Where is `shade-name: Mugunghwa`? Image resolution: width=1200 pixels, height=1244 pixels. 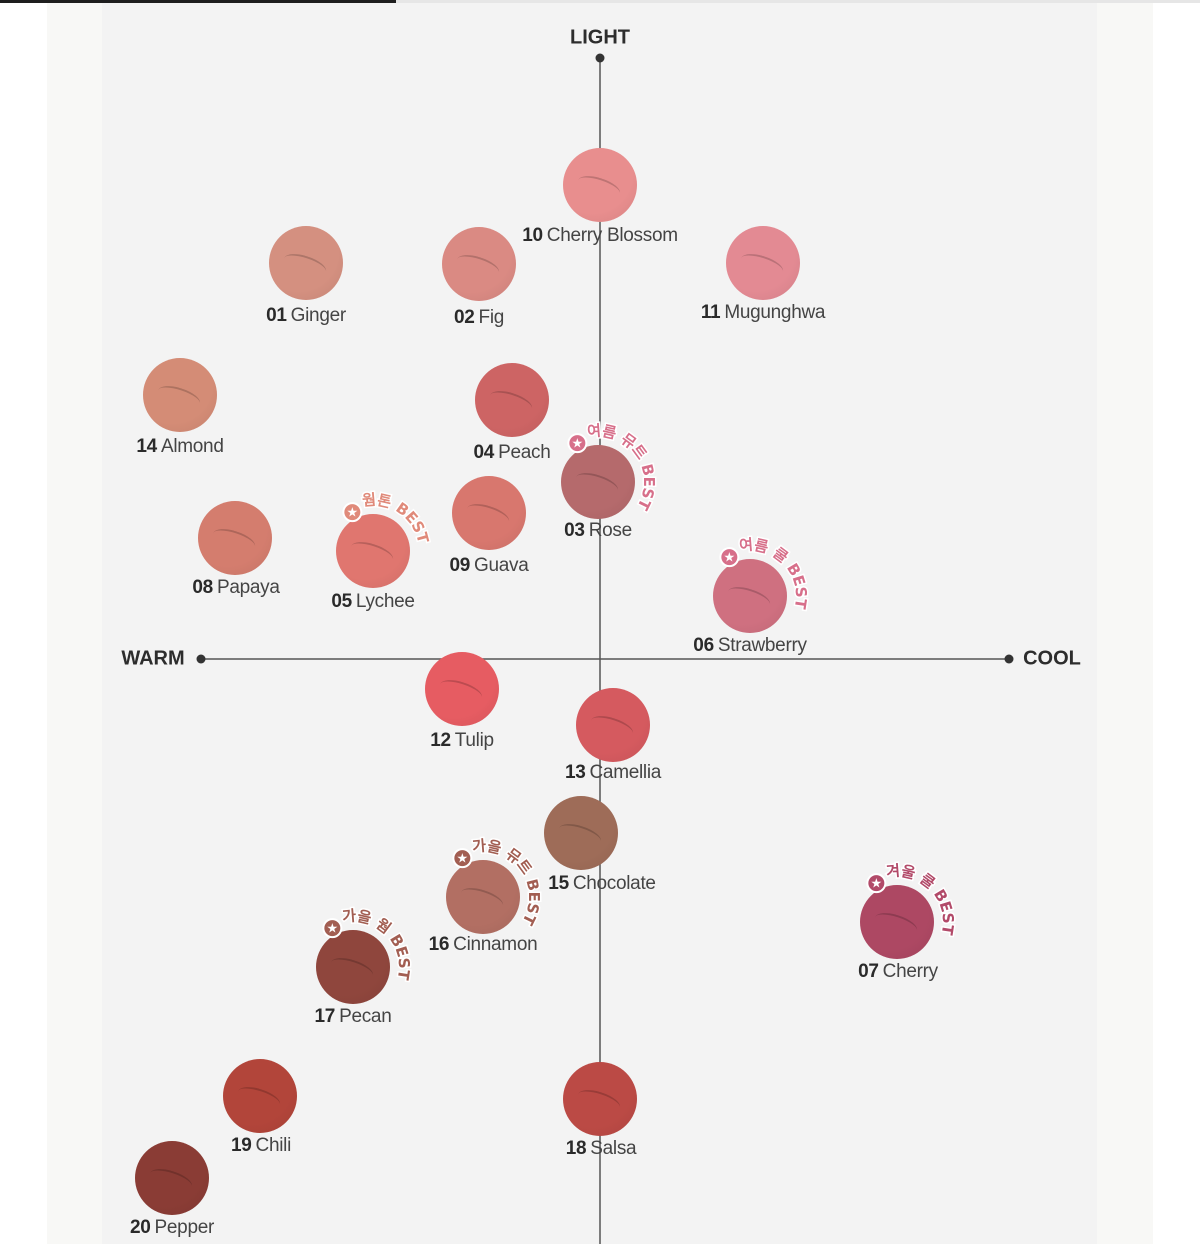
shade-name: Mugunghwa is located at coordinates (775, 312).